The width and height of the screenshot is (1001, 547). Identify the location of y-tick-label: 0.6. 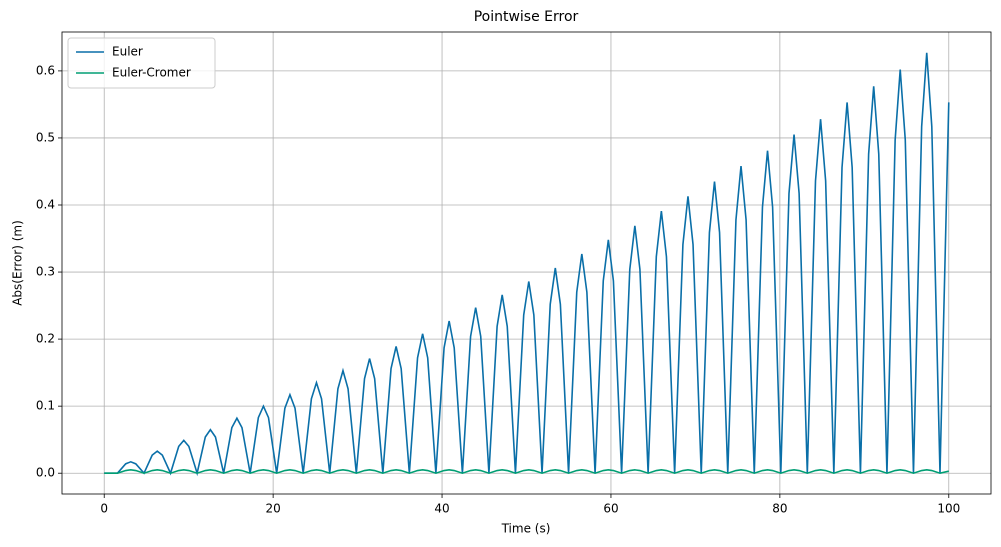
(45, 70).